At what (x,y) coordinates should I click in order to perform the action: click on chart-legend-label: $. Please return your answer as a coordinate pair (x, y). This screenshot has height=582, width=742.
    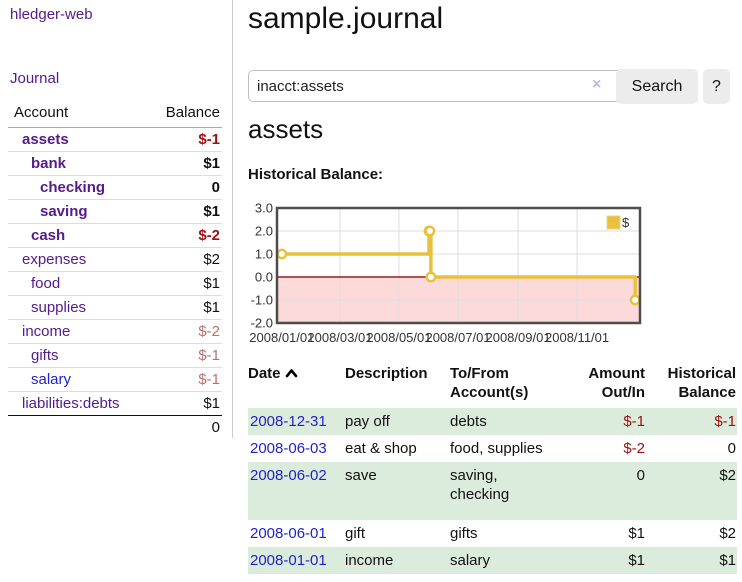
    Looking at the image, I should click on (626, 222).